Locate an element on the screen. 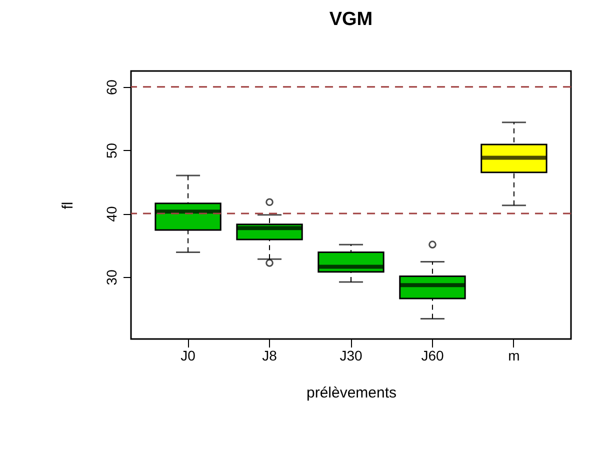 The image size is (604, 474). x-axis-title: prélèvements is located at coordinates (351, 393).